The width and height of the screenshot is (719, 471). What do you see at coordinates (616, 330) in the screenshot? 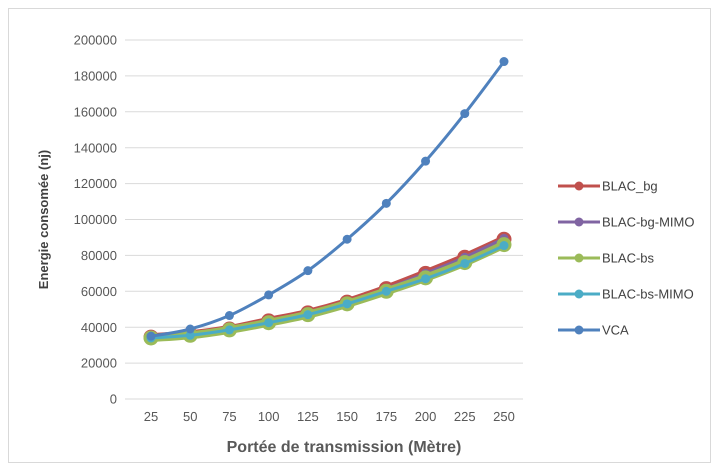
I see `legend-label: VCA` at bounding box center [616, 330].